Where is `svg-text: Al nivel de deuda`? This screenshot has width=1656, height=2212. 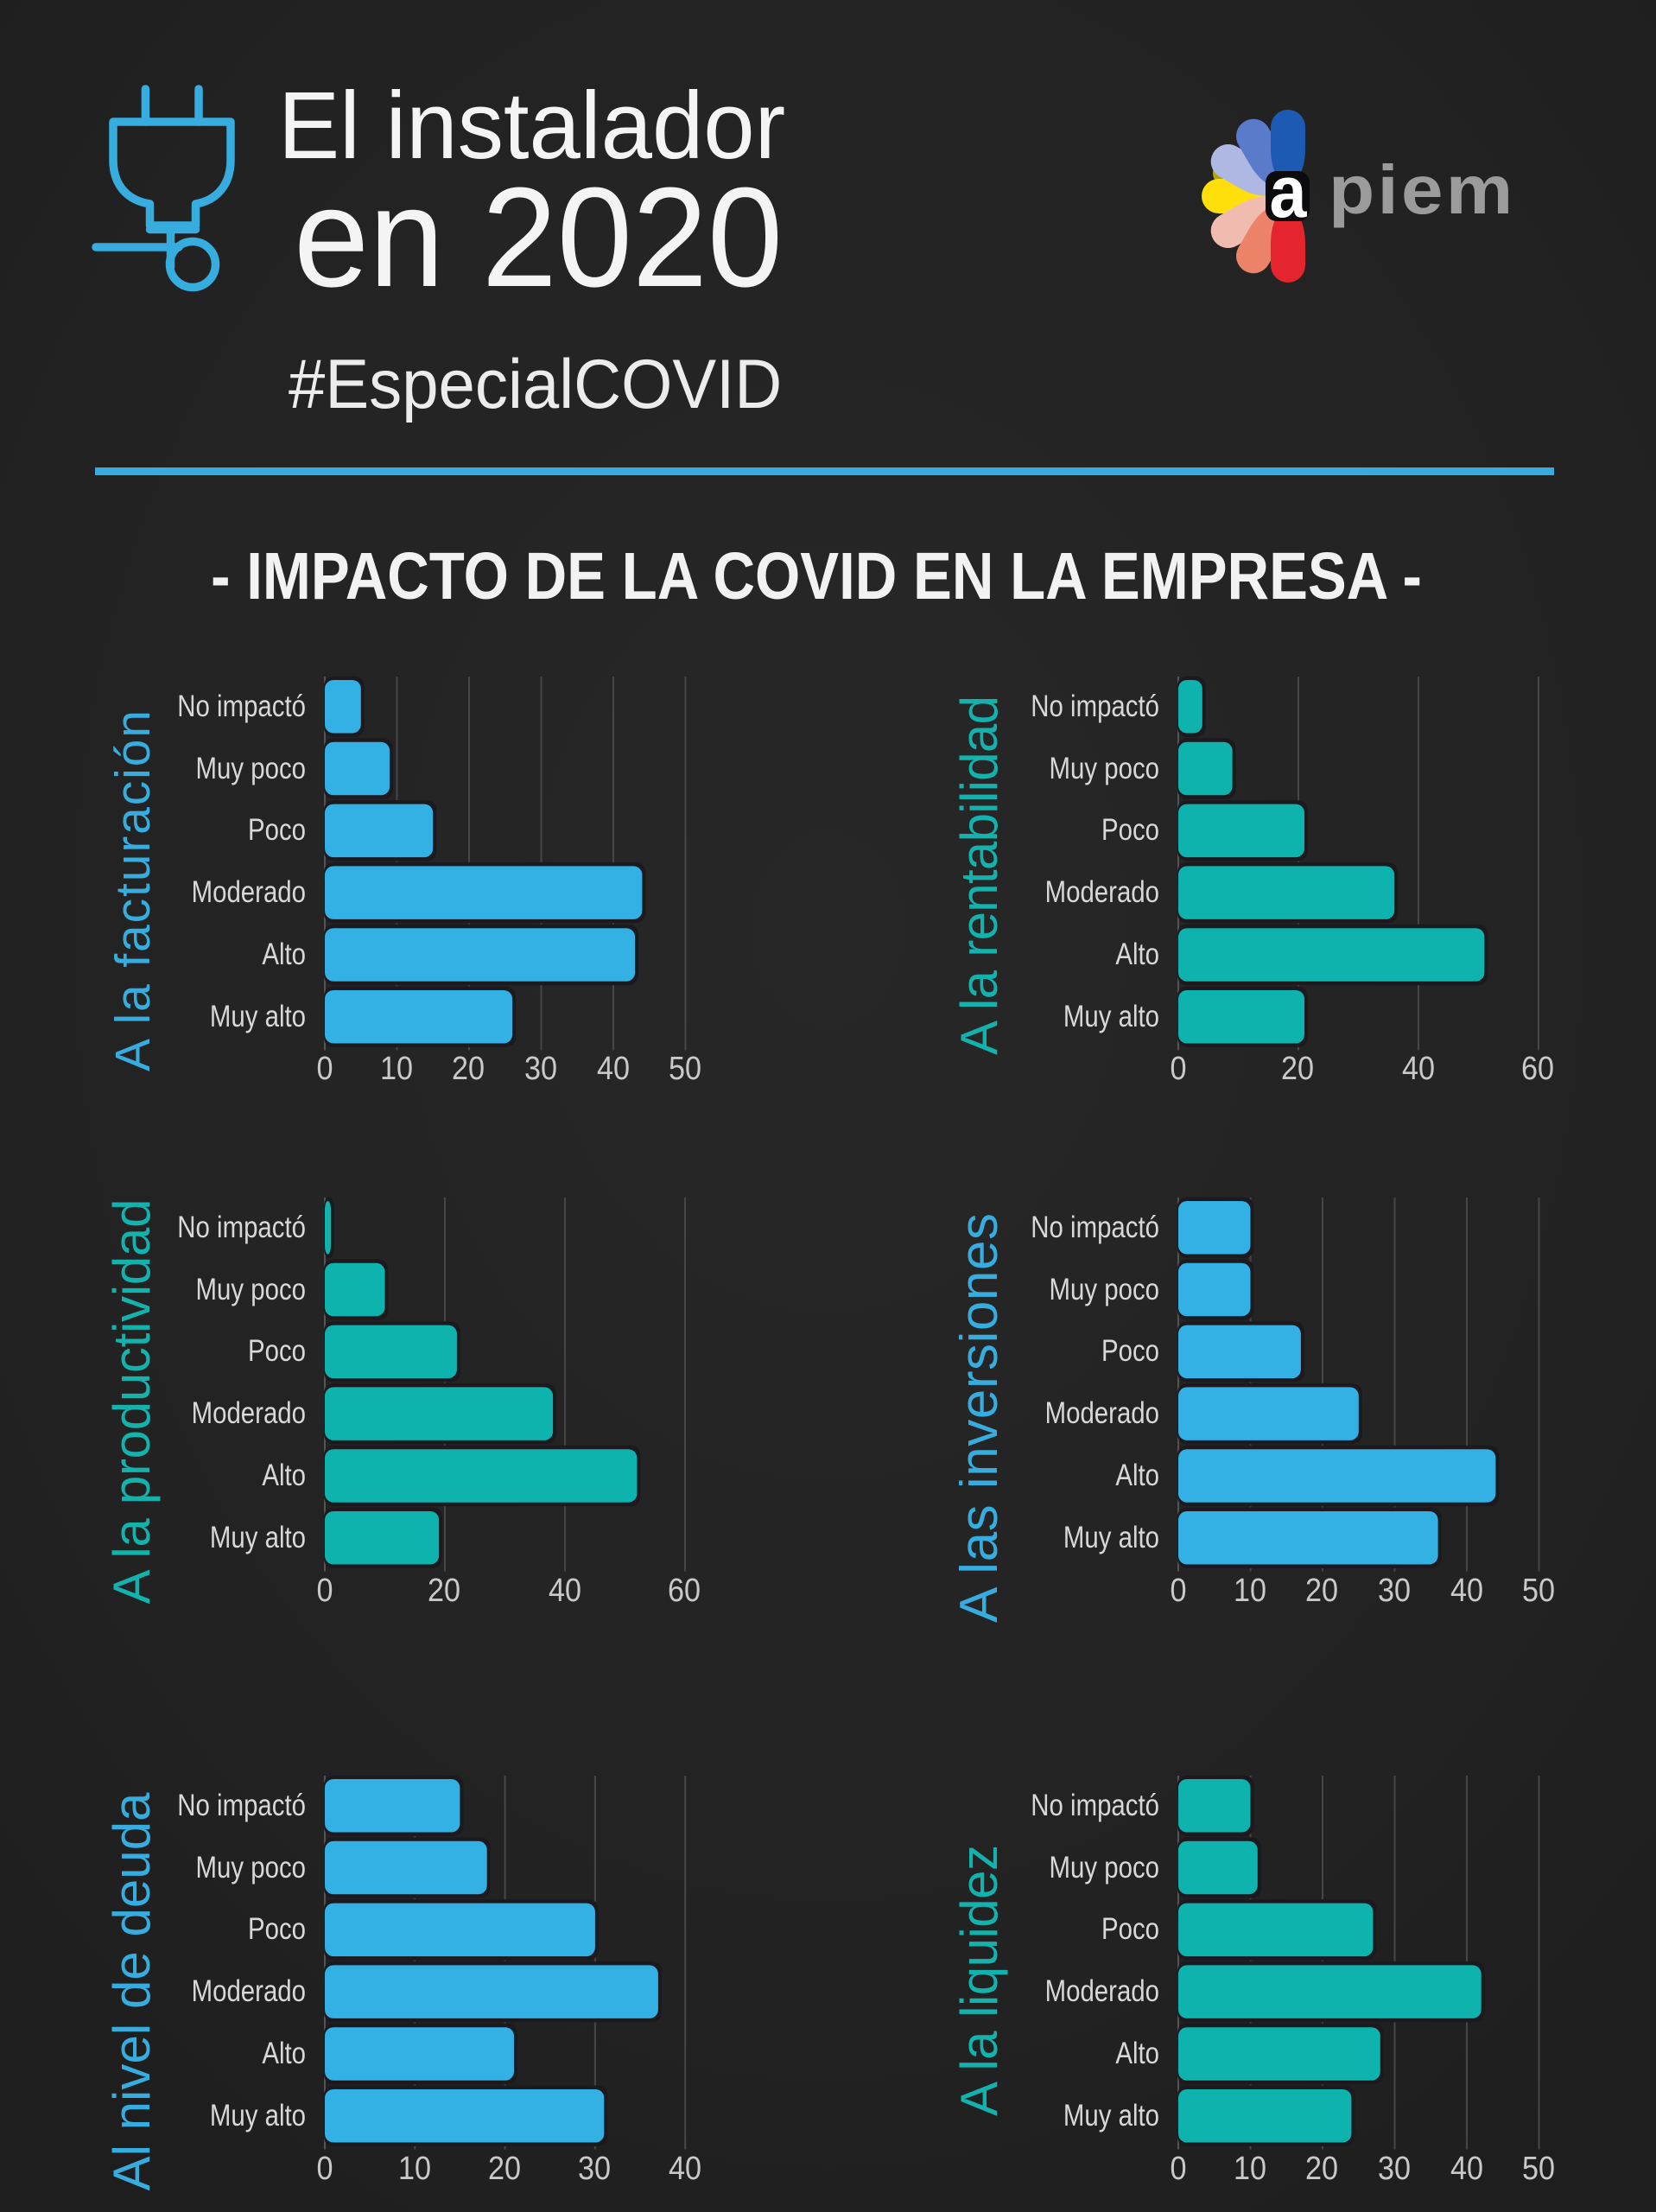 svg-text: Al nivel de deuda is located at coordinates (136, 1991).